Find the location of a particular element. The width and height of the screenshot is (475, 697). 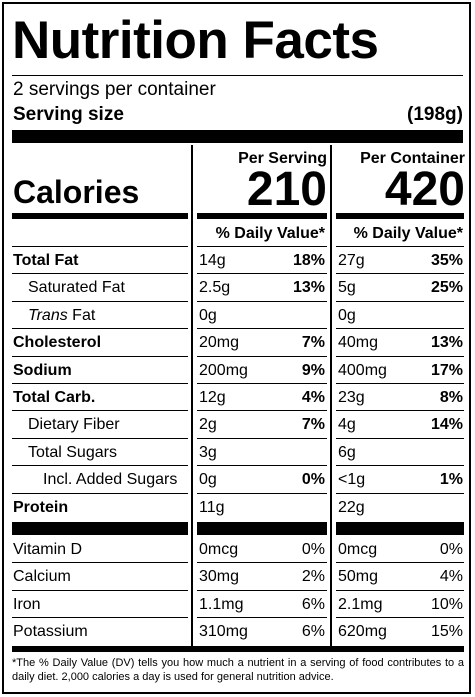

per-serving-dv: 4% is located at coordinates (313, 397).